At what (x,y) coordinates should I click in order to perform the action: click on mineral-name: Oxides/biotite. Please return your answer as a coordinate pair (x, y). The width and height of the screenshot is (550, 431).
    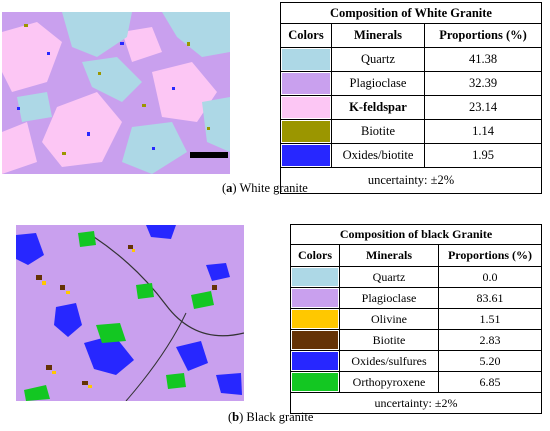
    Looking at the image, I should click on (378, 155).